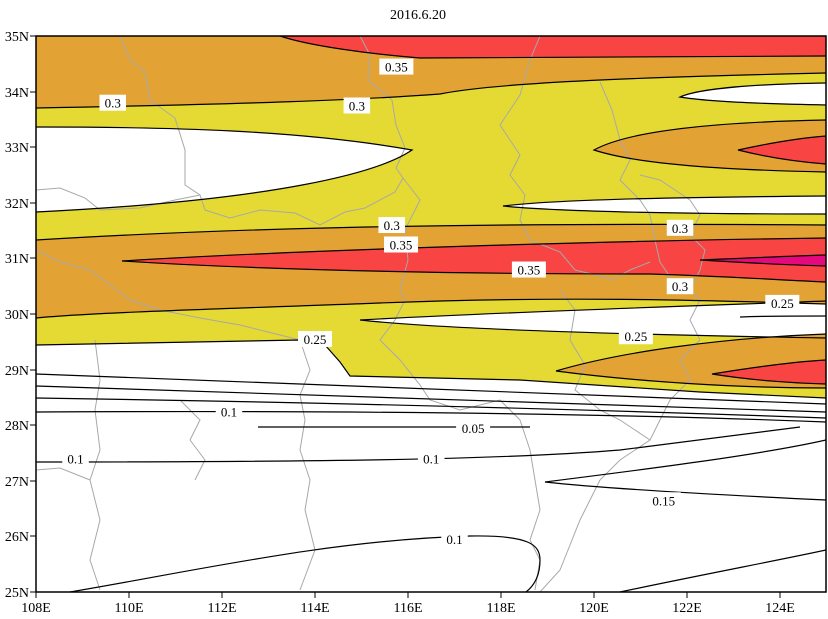 The height and width of the screenshot is (619, 828). What do you see at coordinates (20, 37) in the screenshot?
I see `y-tick: 35N` at bounding box center [20, 37].